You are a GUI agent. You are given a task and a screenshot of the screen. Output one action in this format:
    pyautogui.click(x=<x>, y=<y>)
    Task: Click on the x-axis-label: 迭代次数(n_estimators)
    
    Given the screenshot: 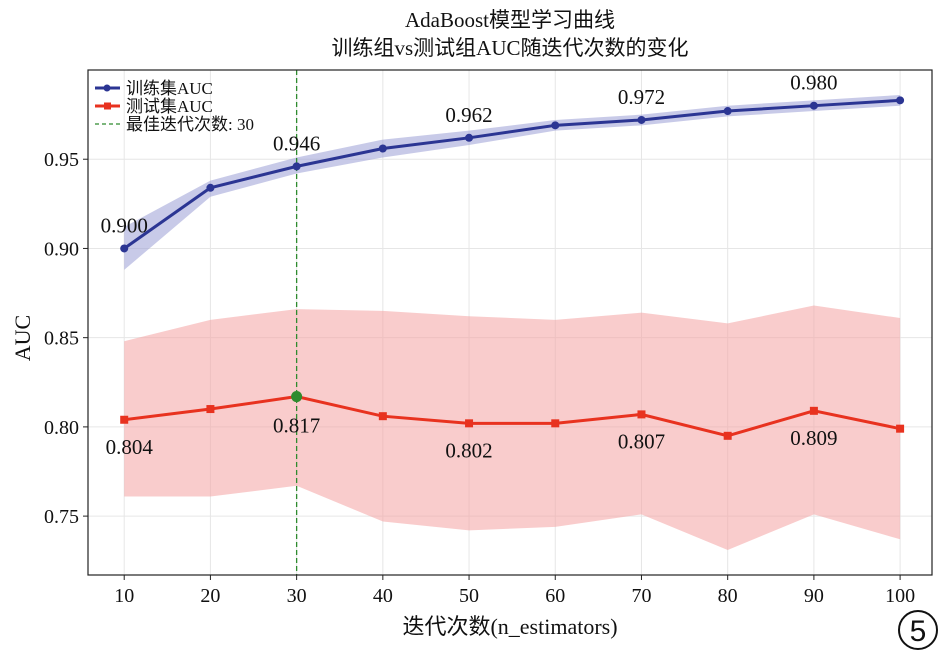 What is the action you would take?
    pyautogui.click(x=509, y=626)
    